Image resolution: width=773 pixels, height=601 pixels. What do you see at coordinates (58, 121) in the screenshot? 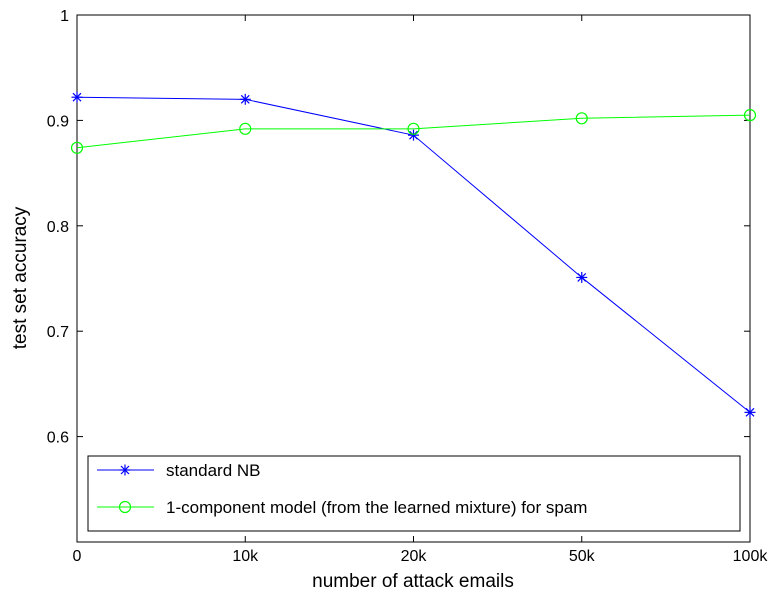
I see `y-tick-label-0.9: 0.9` at bounding box center [58, 121].